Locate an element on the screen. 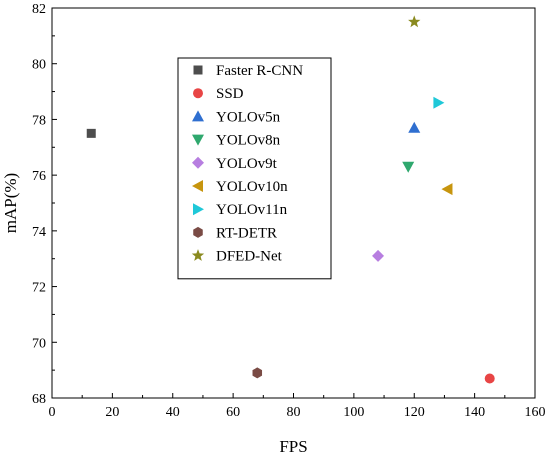 The width and height of the screenshot is (550, 458). legend-marker-yolov9t is located at coordinates (198, 162).